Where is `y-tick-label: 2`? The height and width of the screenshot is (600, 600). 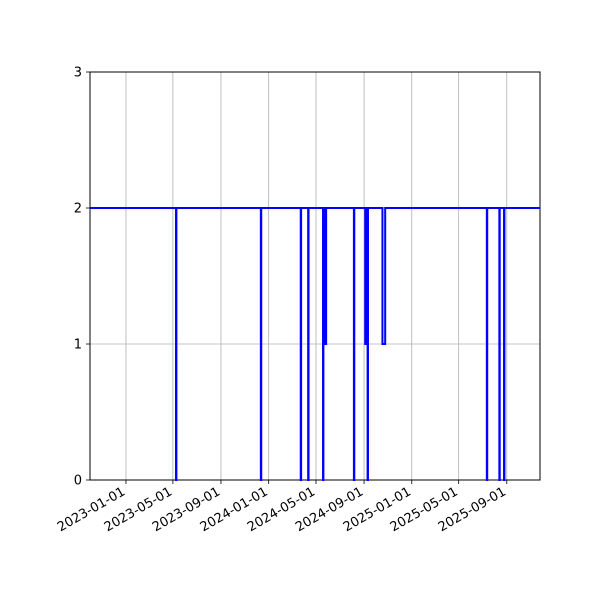
y-tick-label: 2 is located at coordinates (78, 209).